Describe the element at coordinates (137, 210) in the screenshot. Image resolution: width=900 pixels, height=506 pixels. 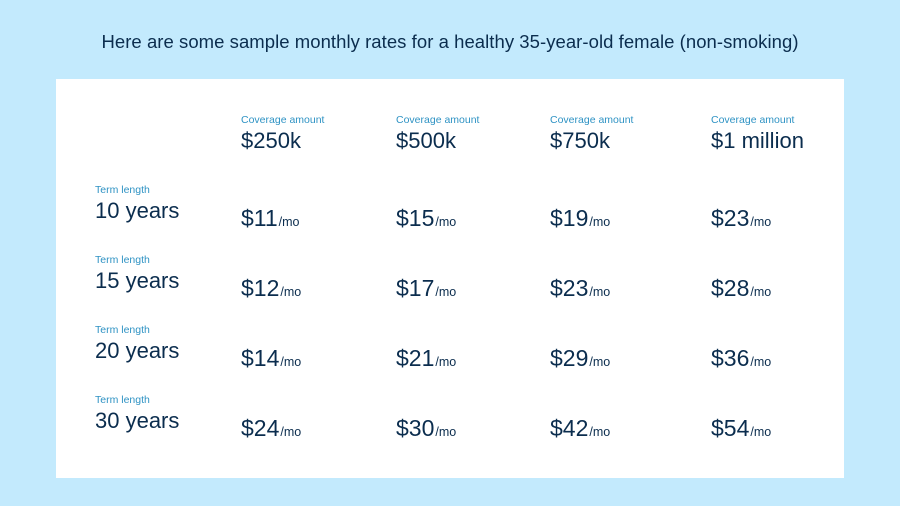
I see `term-length-value: 10 years` at that location.